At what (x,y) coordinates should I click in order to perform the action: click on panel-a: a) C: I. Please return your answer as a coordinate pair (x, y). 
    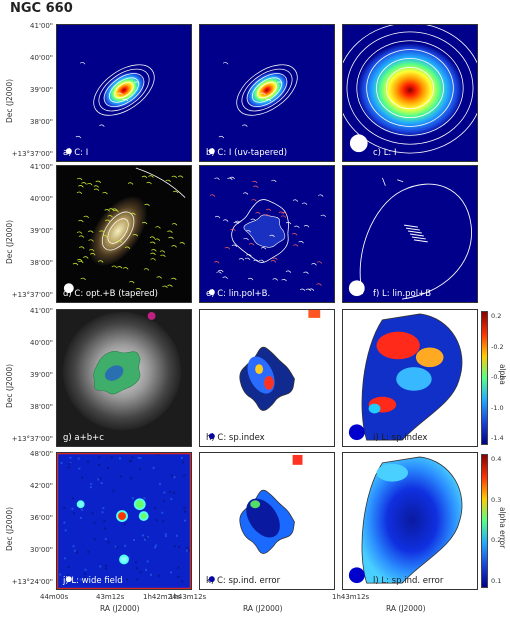
    Looking at the image, I should click on (124, 93).